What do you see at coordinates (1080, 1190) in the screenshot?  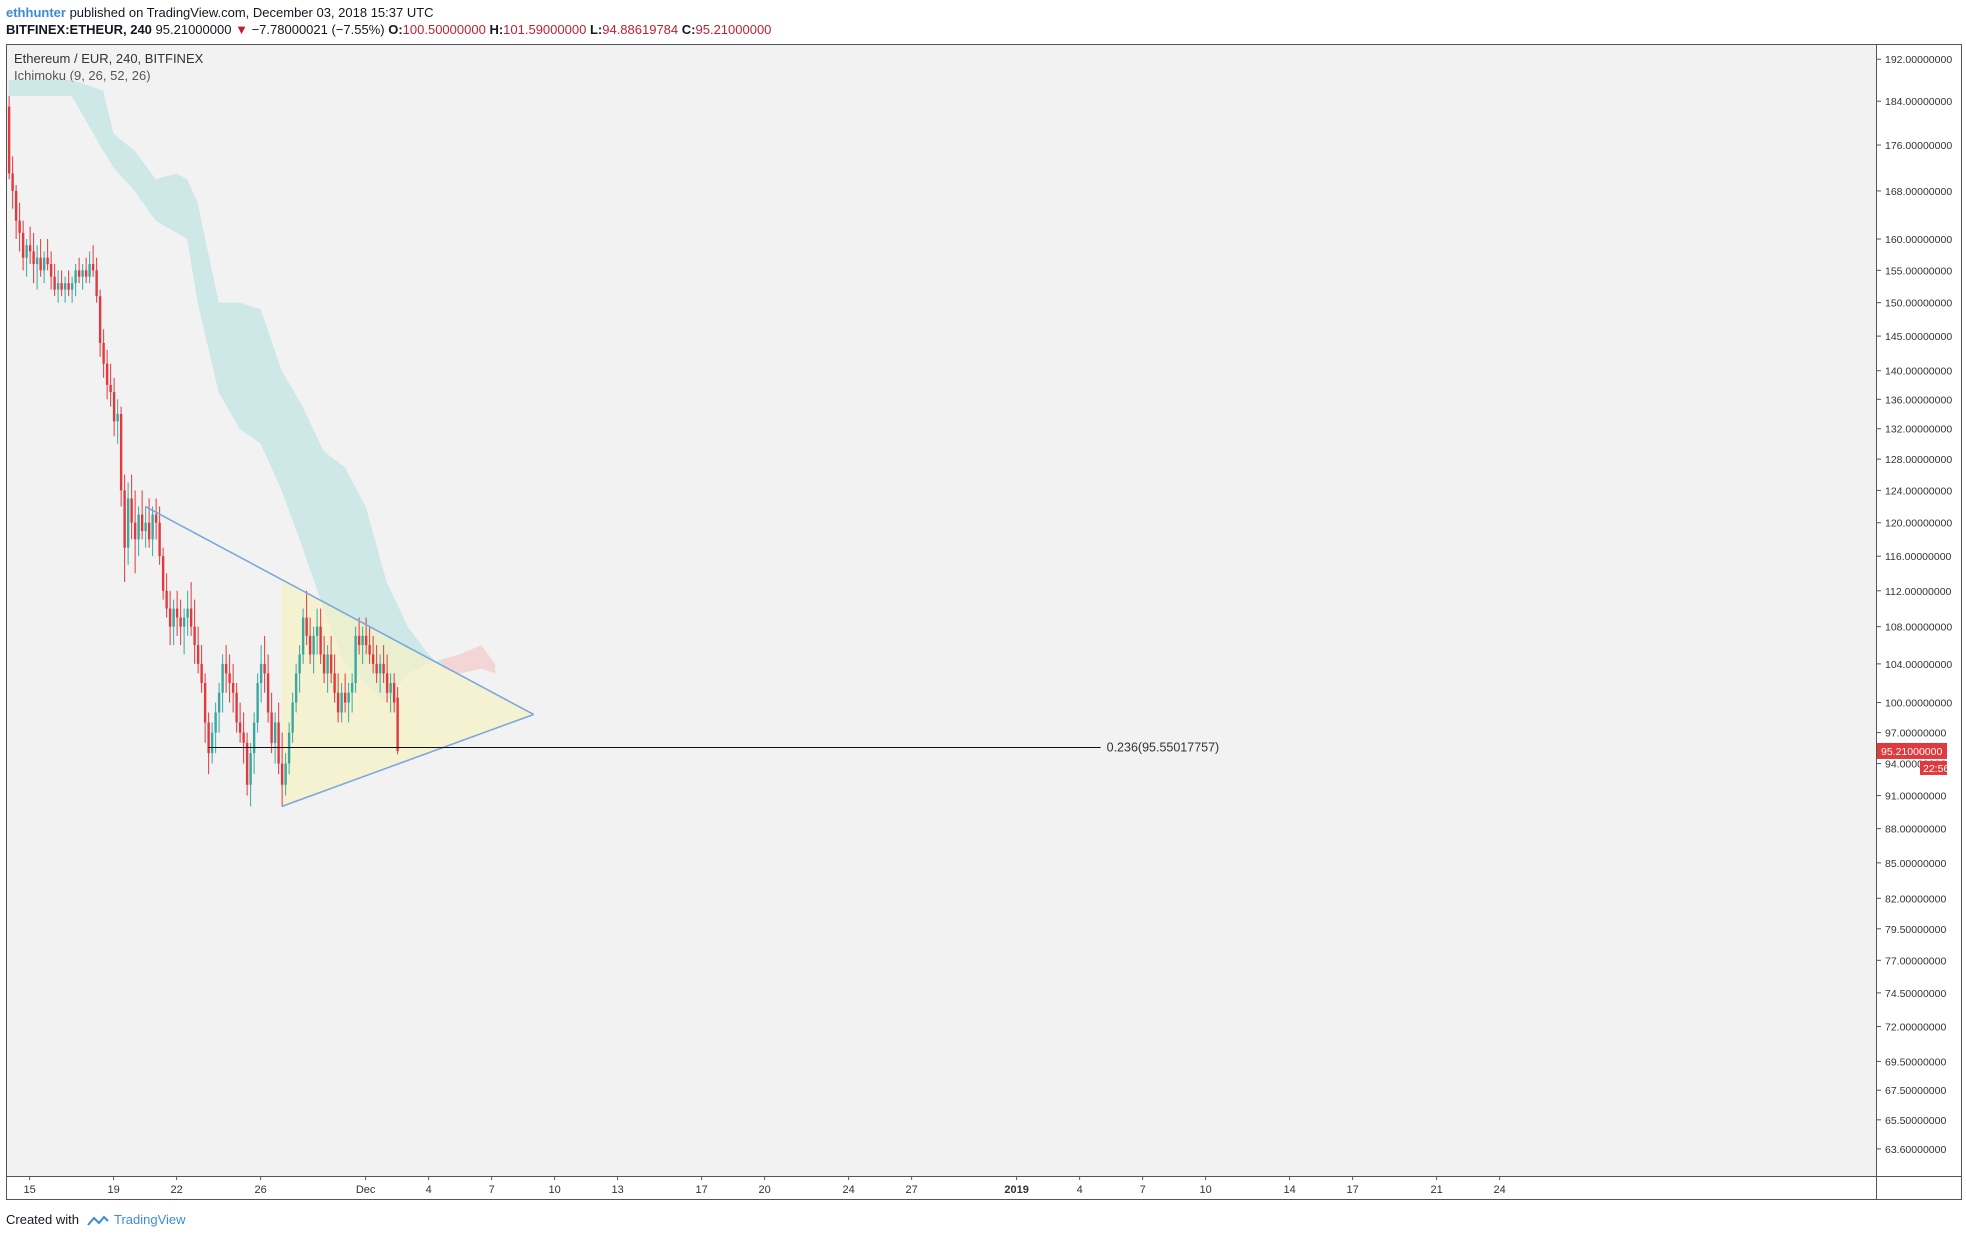 I see `time-tick-label: 4` at bounding box center [1080, 1190].